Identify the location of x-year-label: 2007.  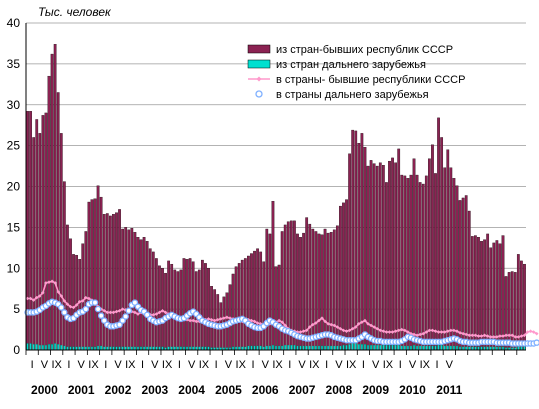
(302, 390).